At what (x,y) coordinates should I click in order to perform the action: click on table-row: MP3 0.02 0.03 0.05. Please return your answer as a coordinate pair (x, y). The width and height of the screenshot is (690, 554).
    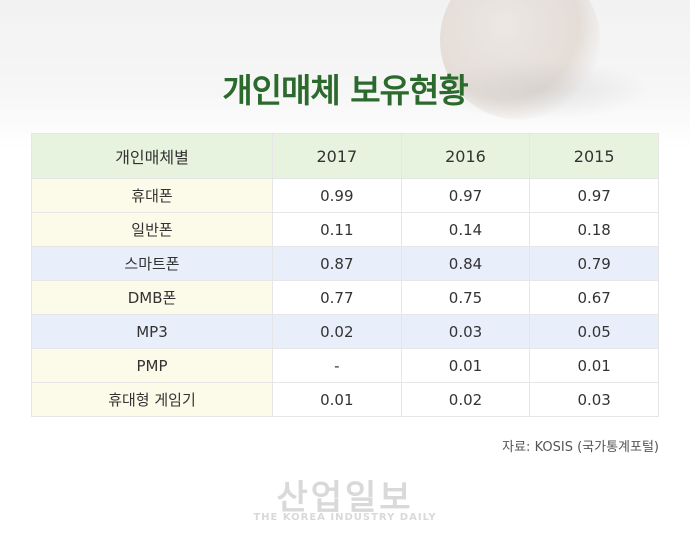
    Looking at the image, I should click on (345, 331).